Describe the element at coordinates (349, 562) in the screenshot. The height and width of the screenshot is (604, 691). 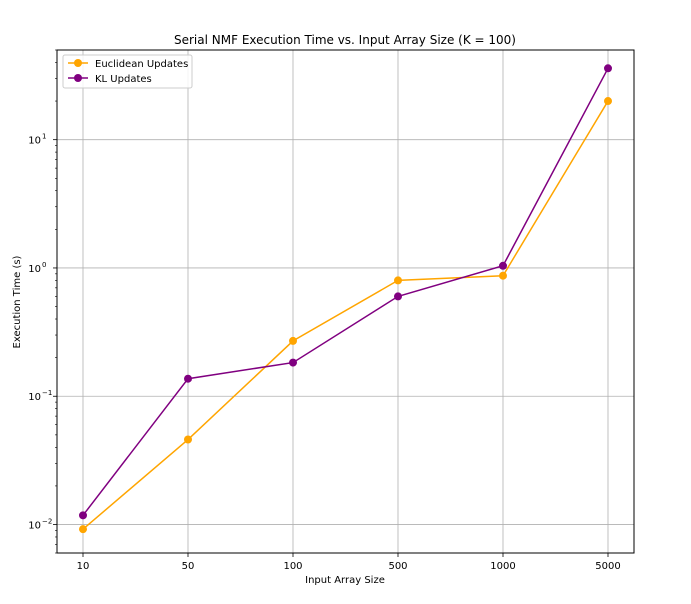
I see `x-axis: 10 50 100 500 1000 5000` at that location.